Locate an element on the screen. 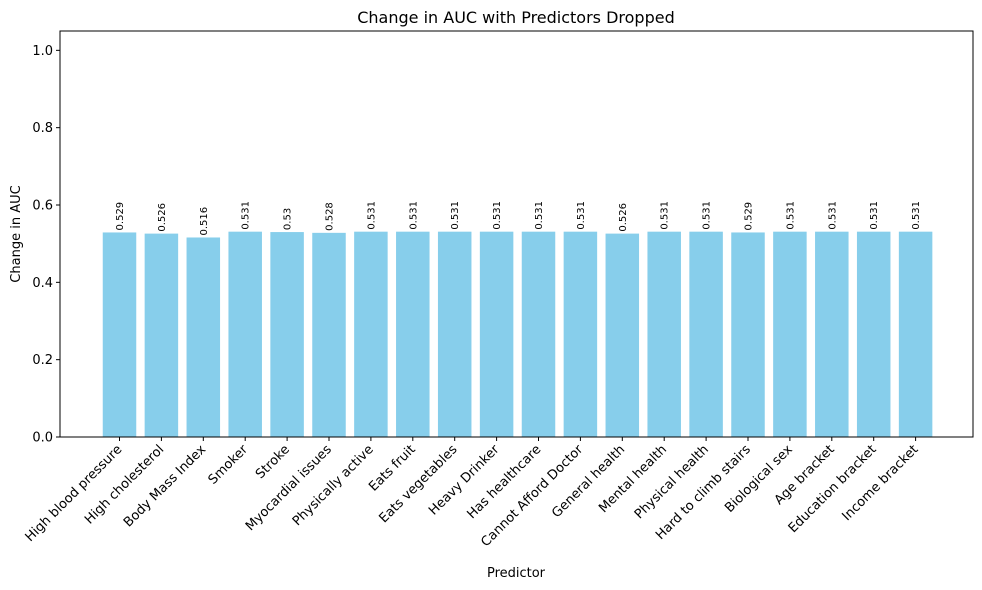 Image resolution: width=982 pixels, height=590 pixels. bar-value-label: 0.53 is located at coordinates (288, 219).